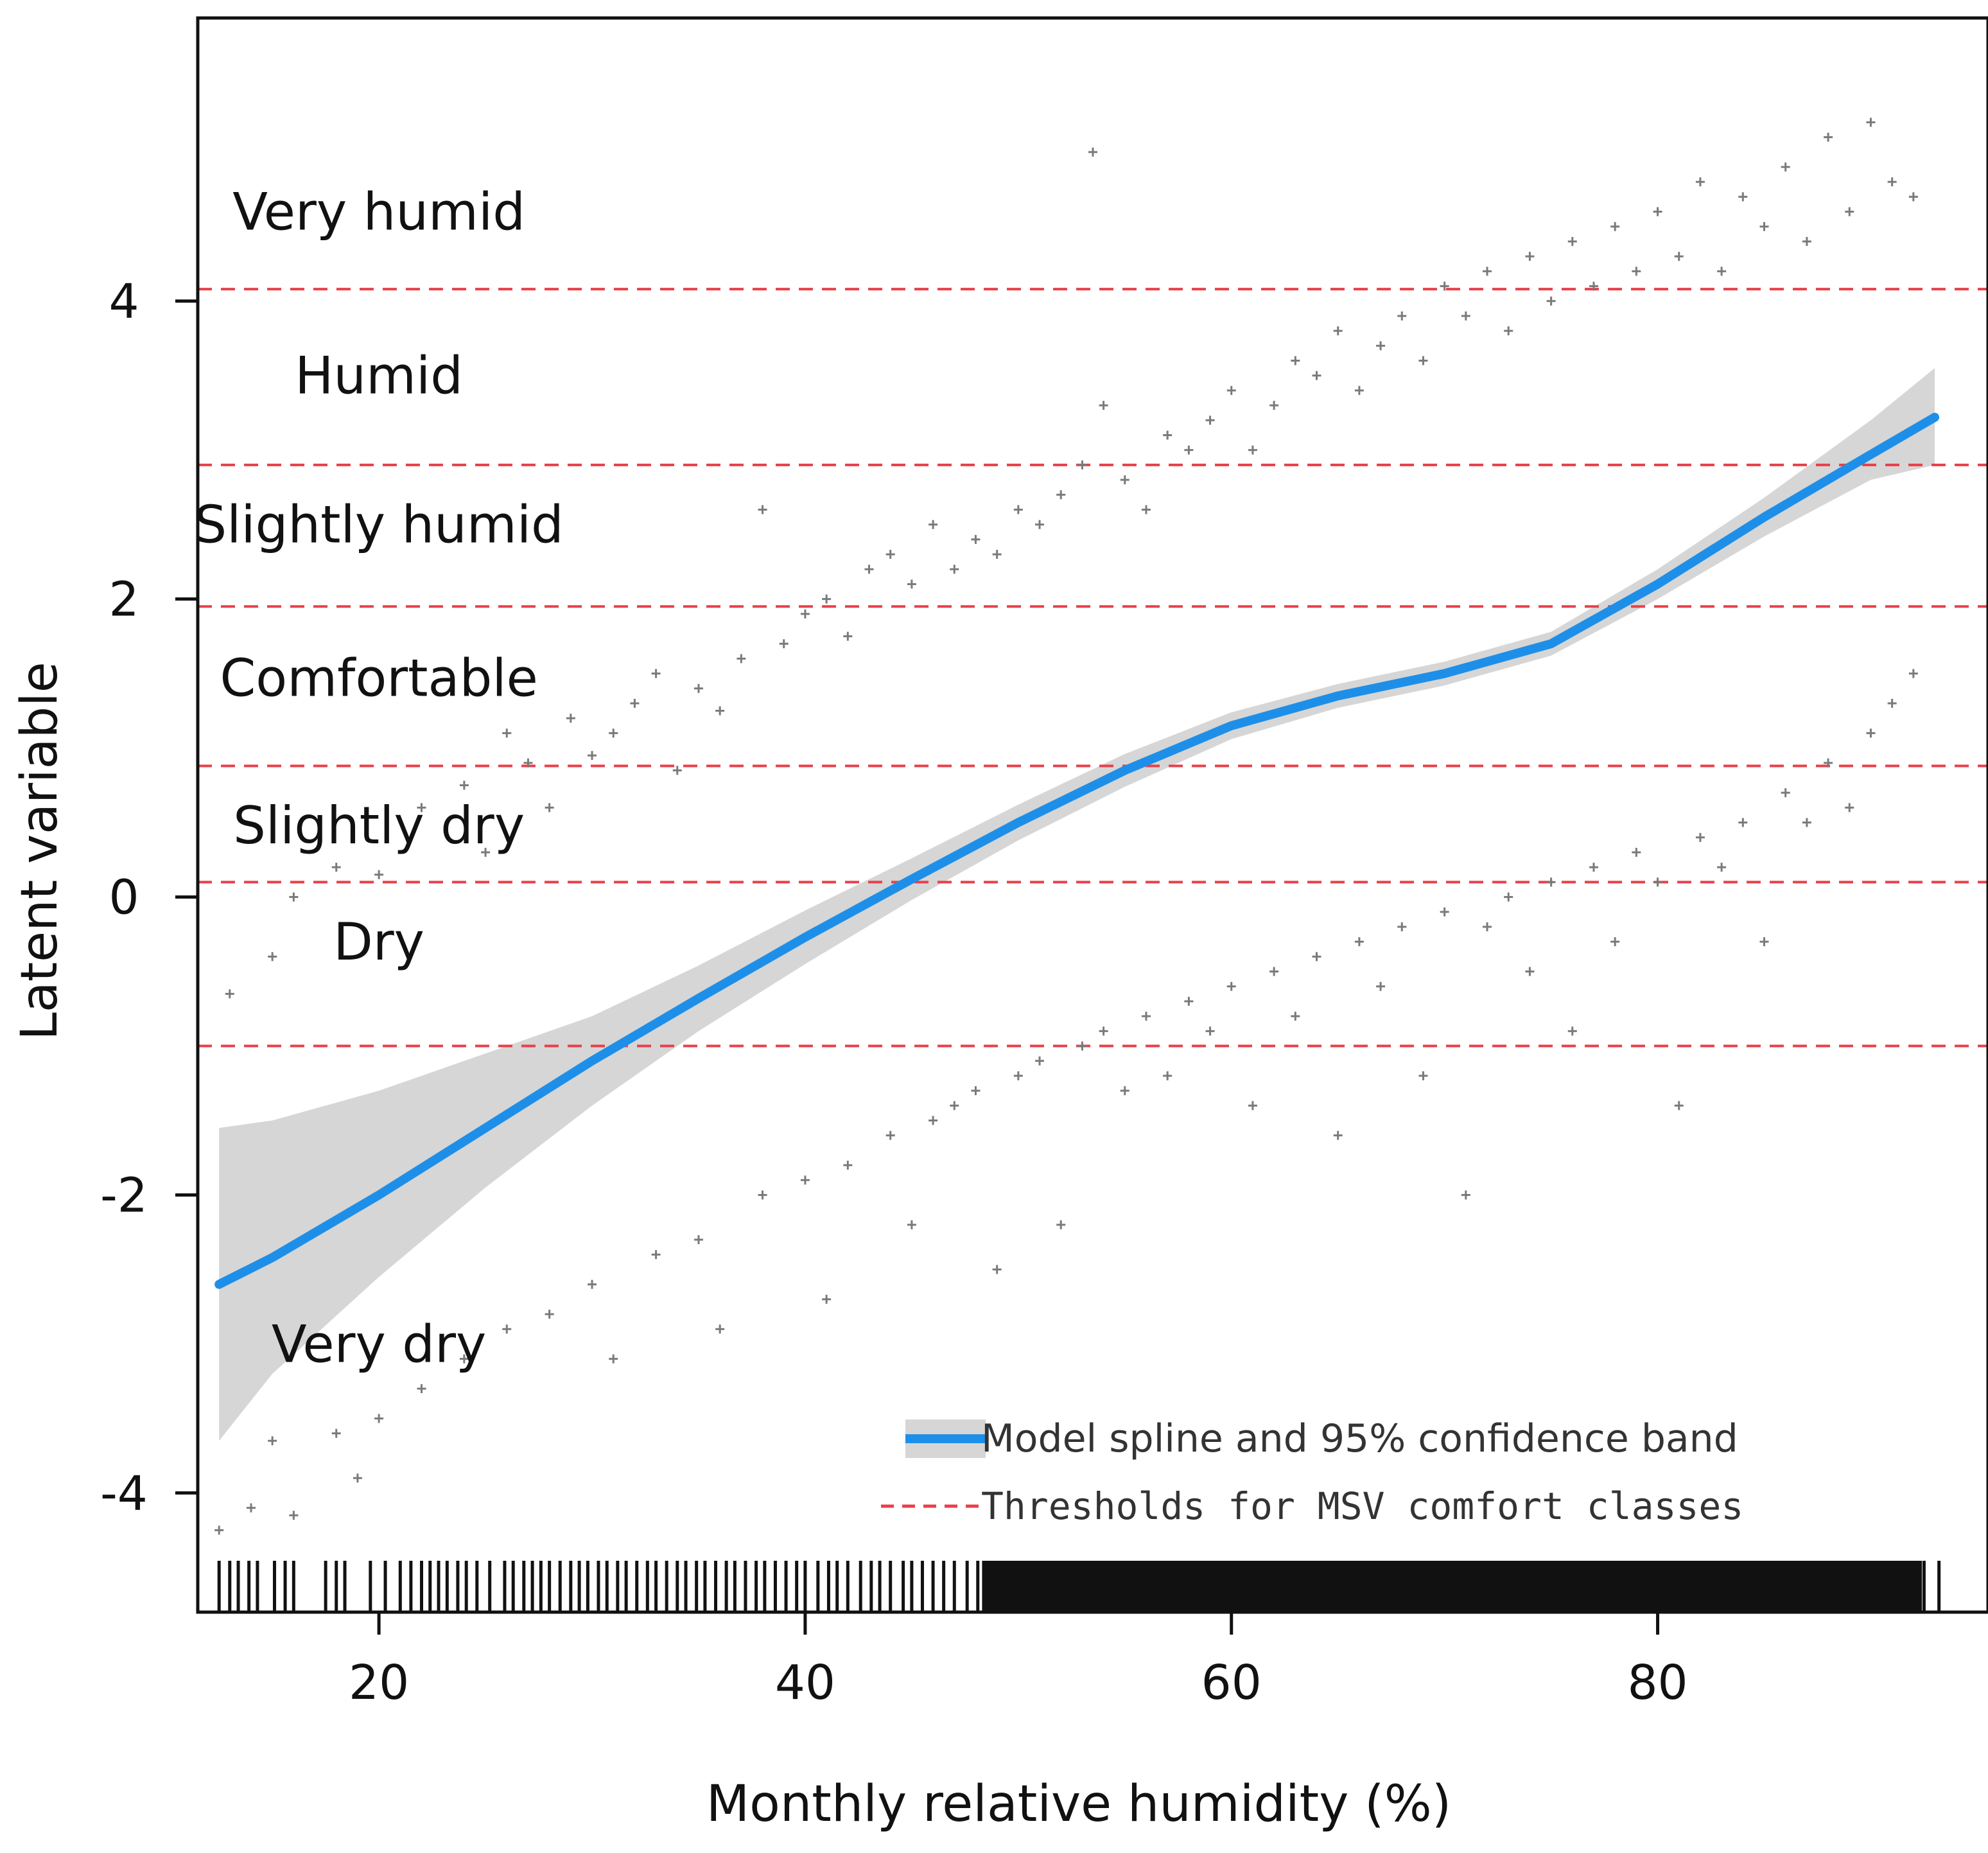  Describe the element at coordinates (378, 212) in the screenshot. I see `comfort-class-label: Very humid` at that location.